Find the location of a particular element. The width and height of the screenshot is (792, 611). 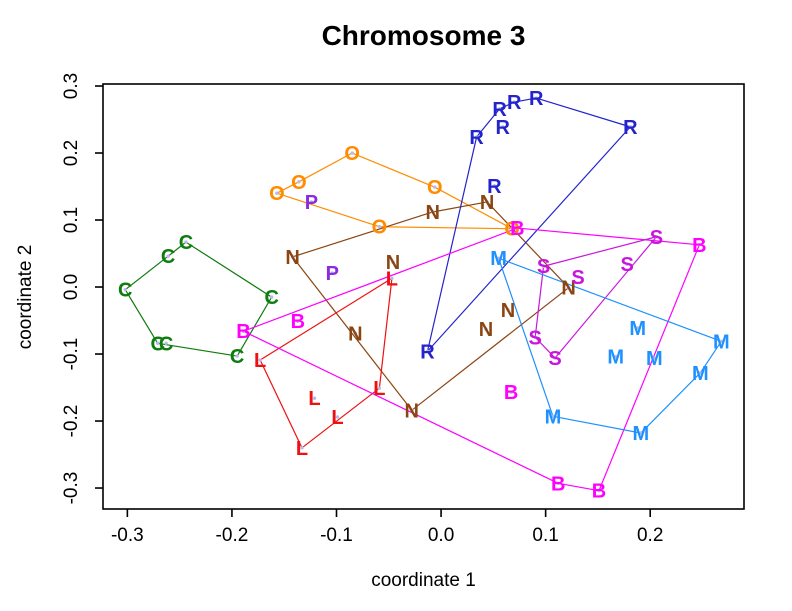

y-tick-label: -0.2 is located at coordinates (71, 421).